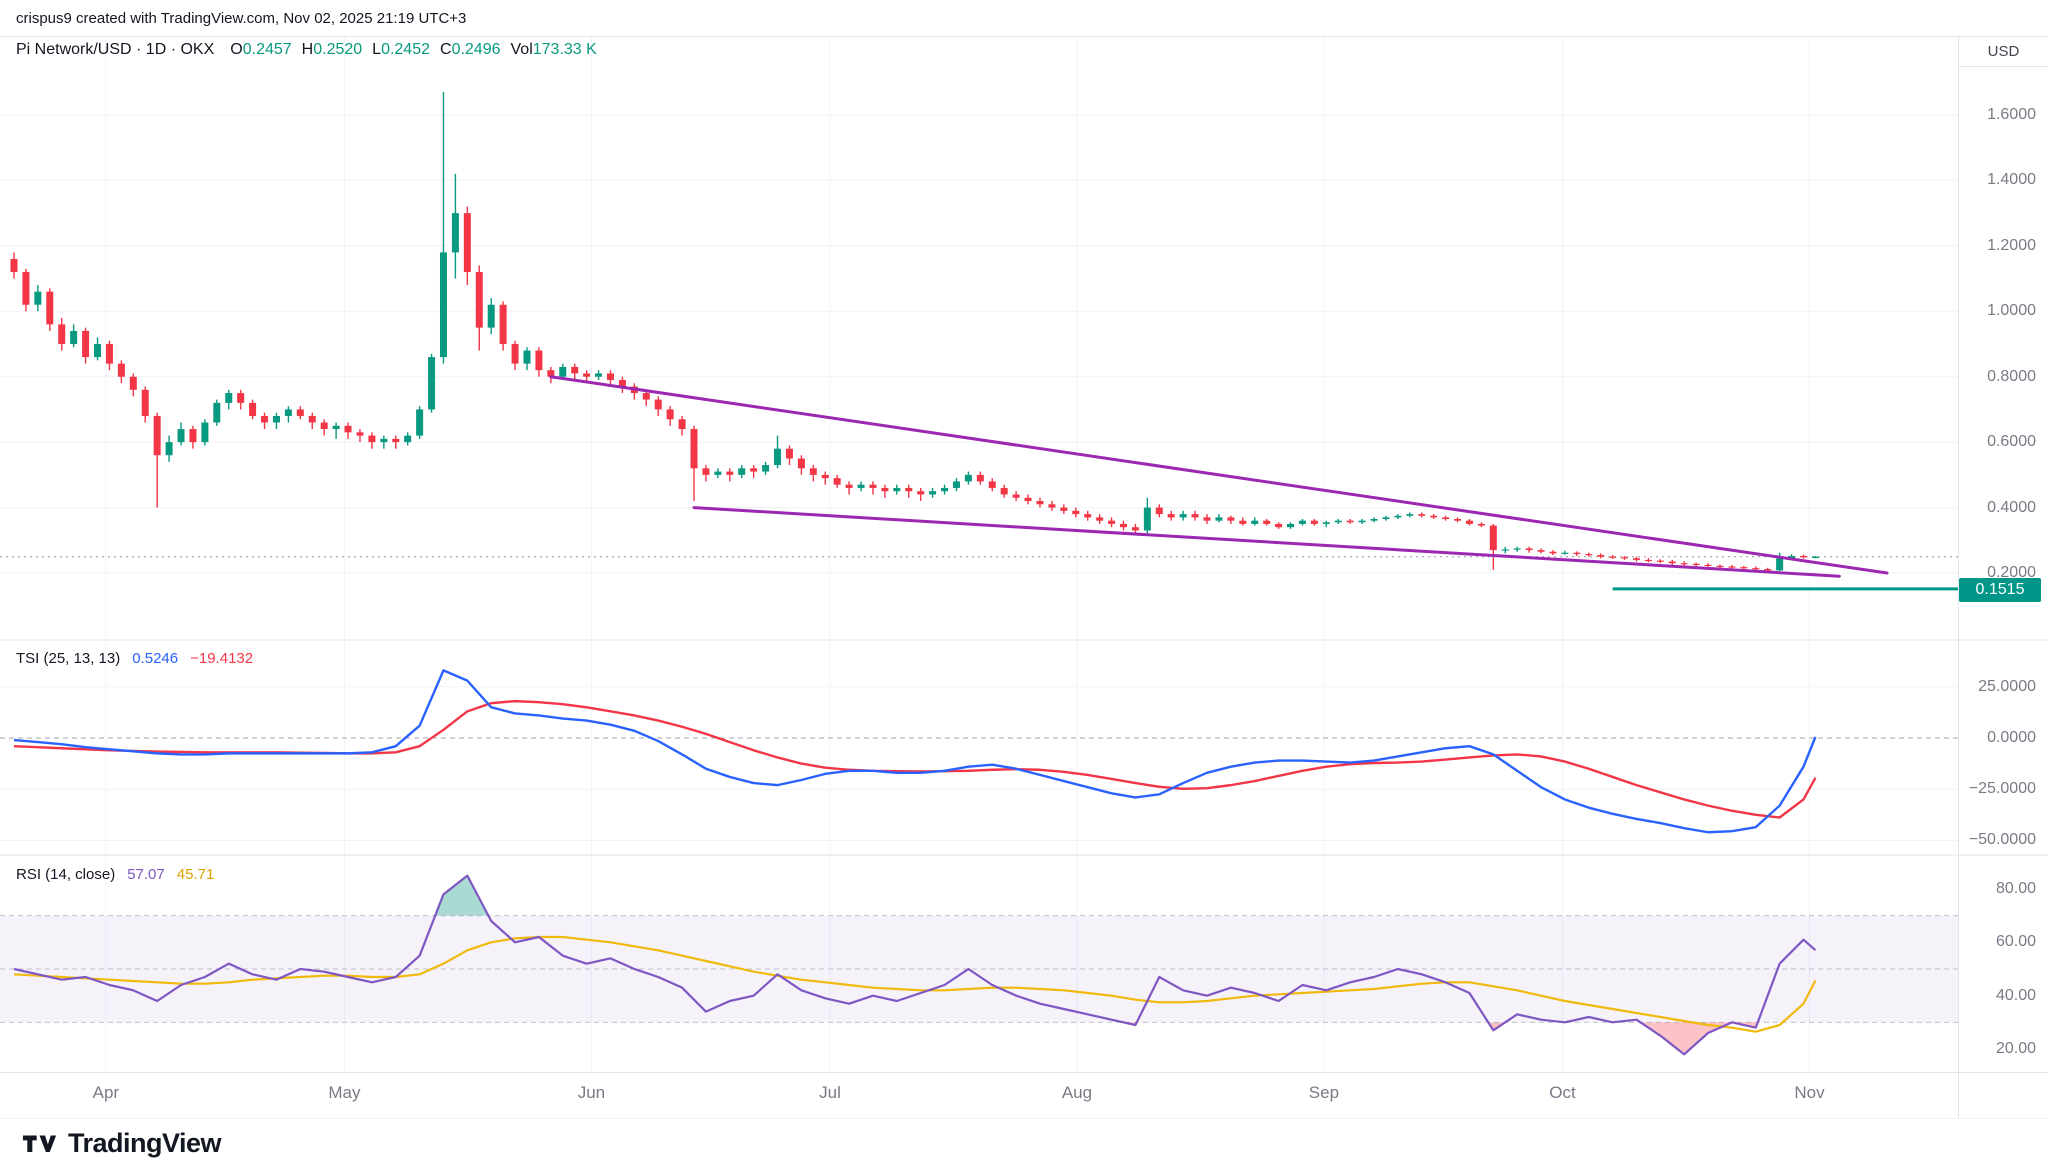 This screenshot has width=2048, height=1168. Describe the element at coordinates (401, 49) in the screenshot. I see `low-readout: L 0.2452` at that location.